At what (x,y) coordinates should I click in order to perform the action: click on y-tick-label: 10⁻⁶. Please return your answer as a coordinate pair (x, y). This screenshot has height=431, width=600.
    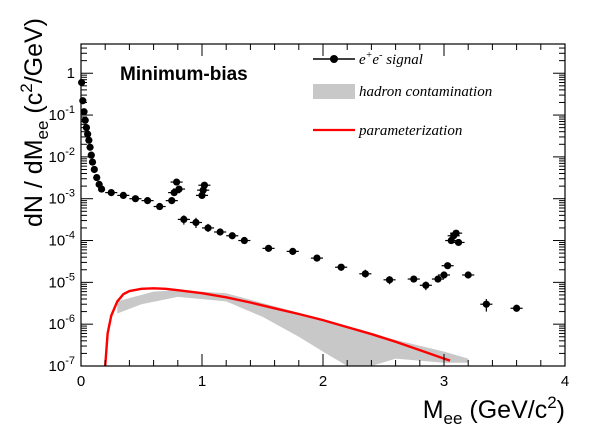
    Looking at the image, I should click on (62, 323).